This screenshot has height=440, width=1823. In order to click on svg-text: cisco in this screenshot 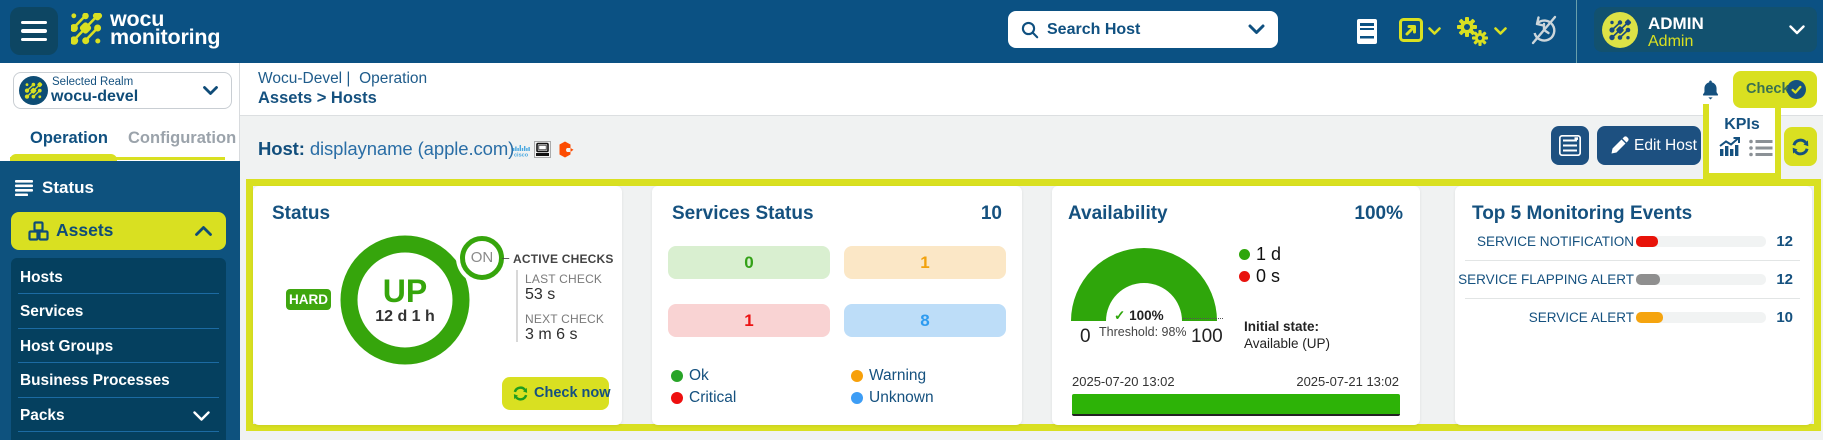, I will do `click(521, 155)`.